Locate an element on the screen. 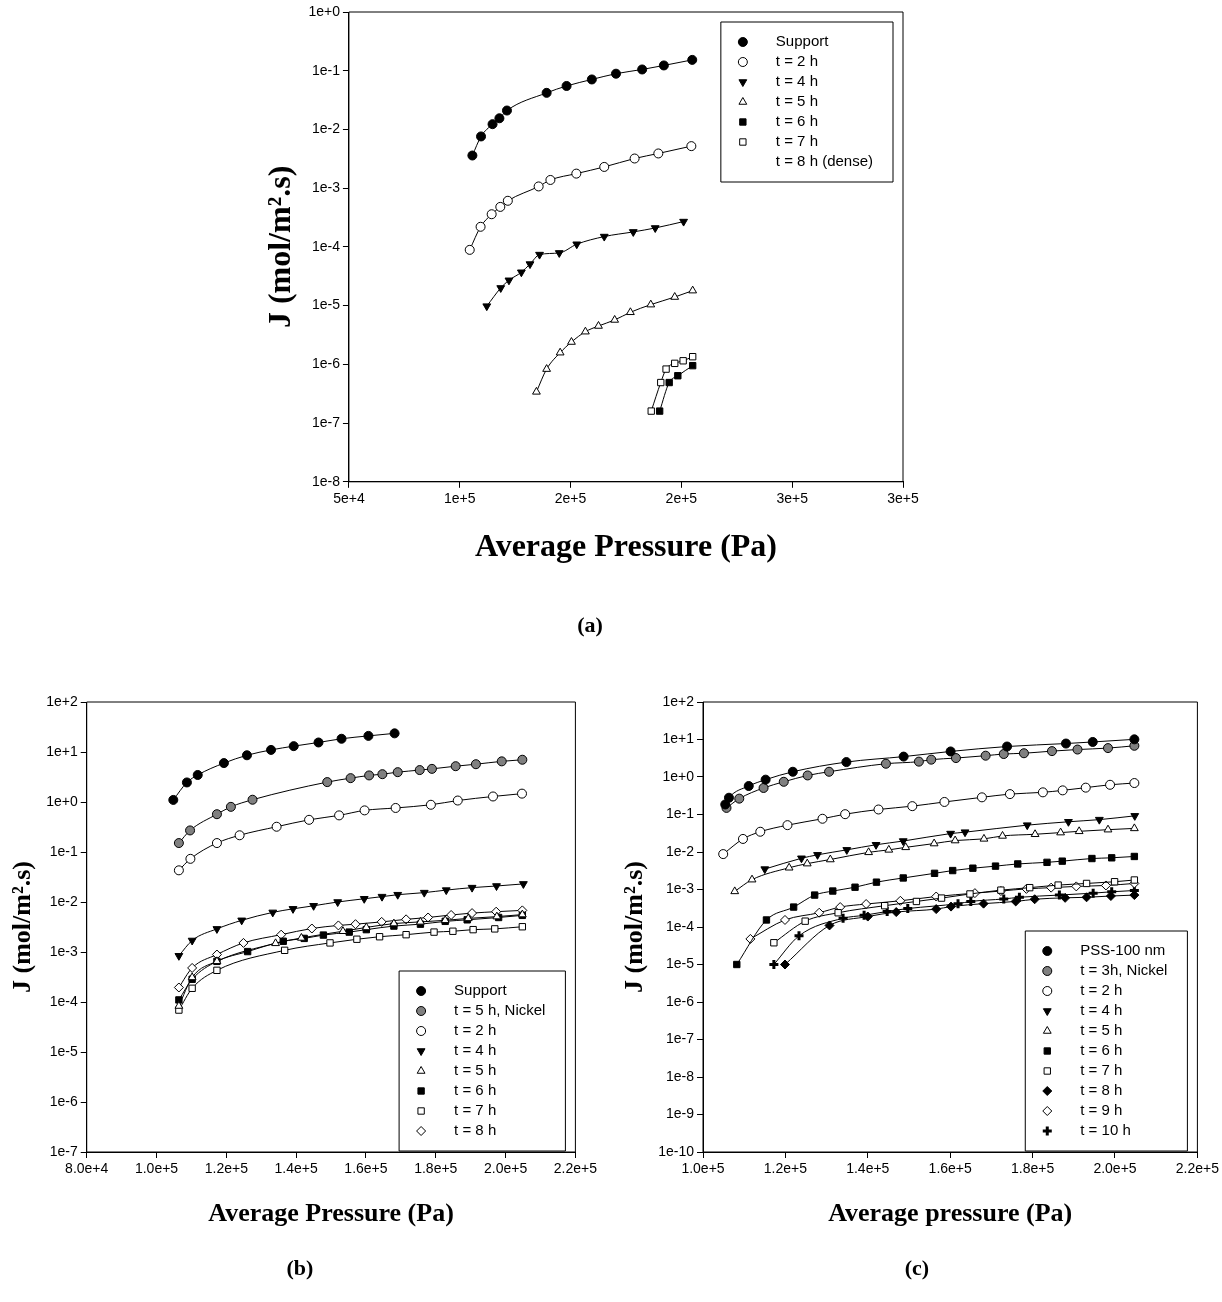  text: (b) is located at coordinates (300, 1268).